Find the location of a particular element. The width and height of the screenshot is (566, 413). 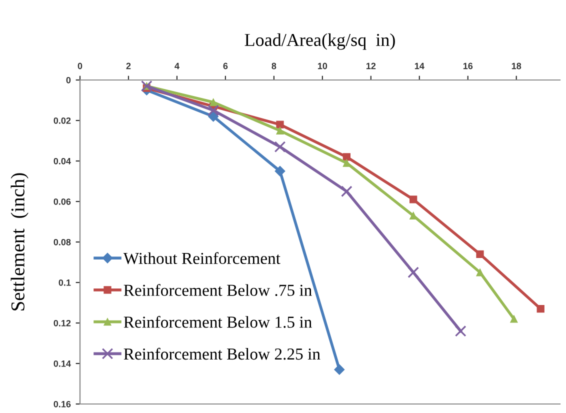

legend-label: Reinforcement Below .75 in is located at coordinates (218, 290).